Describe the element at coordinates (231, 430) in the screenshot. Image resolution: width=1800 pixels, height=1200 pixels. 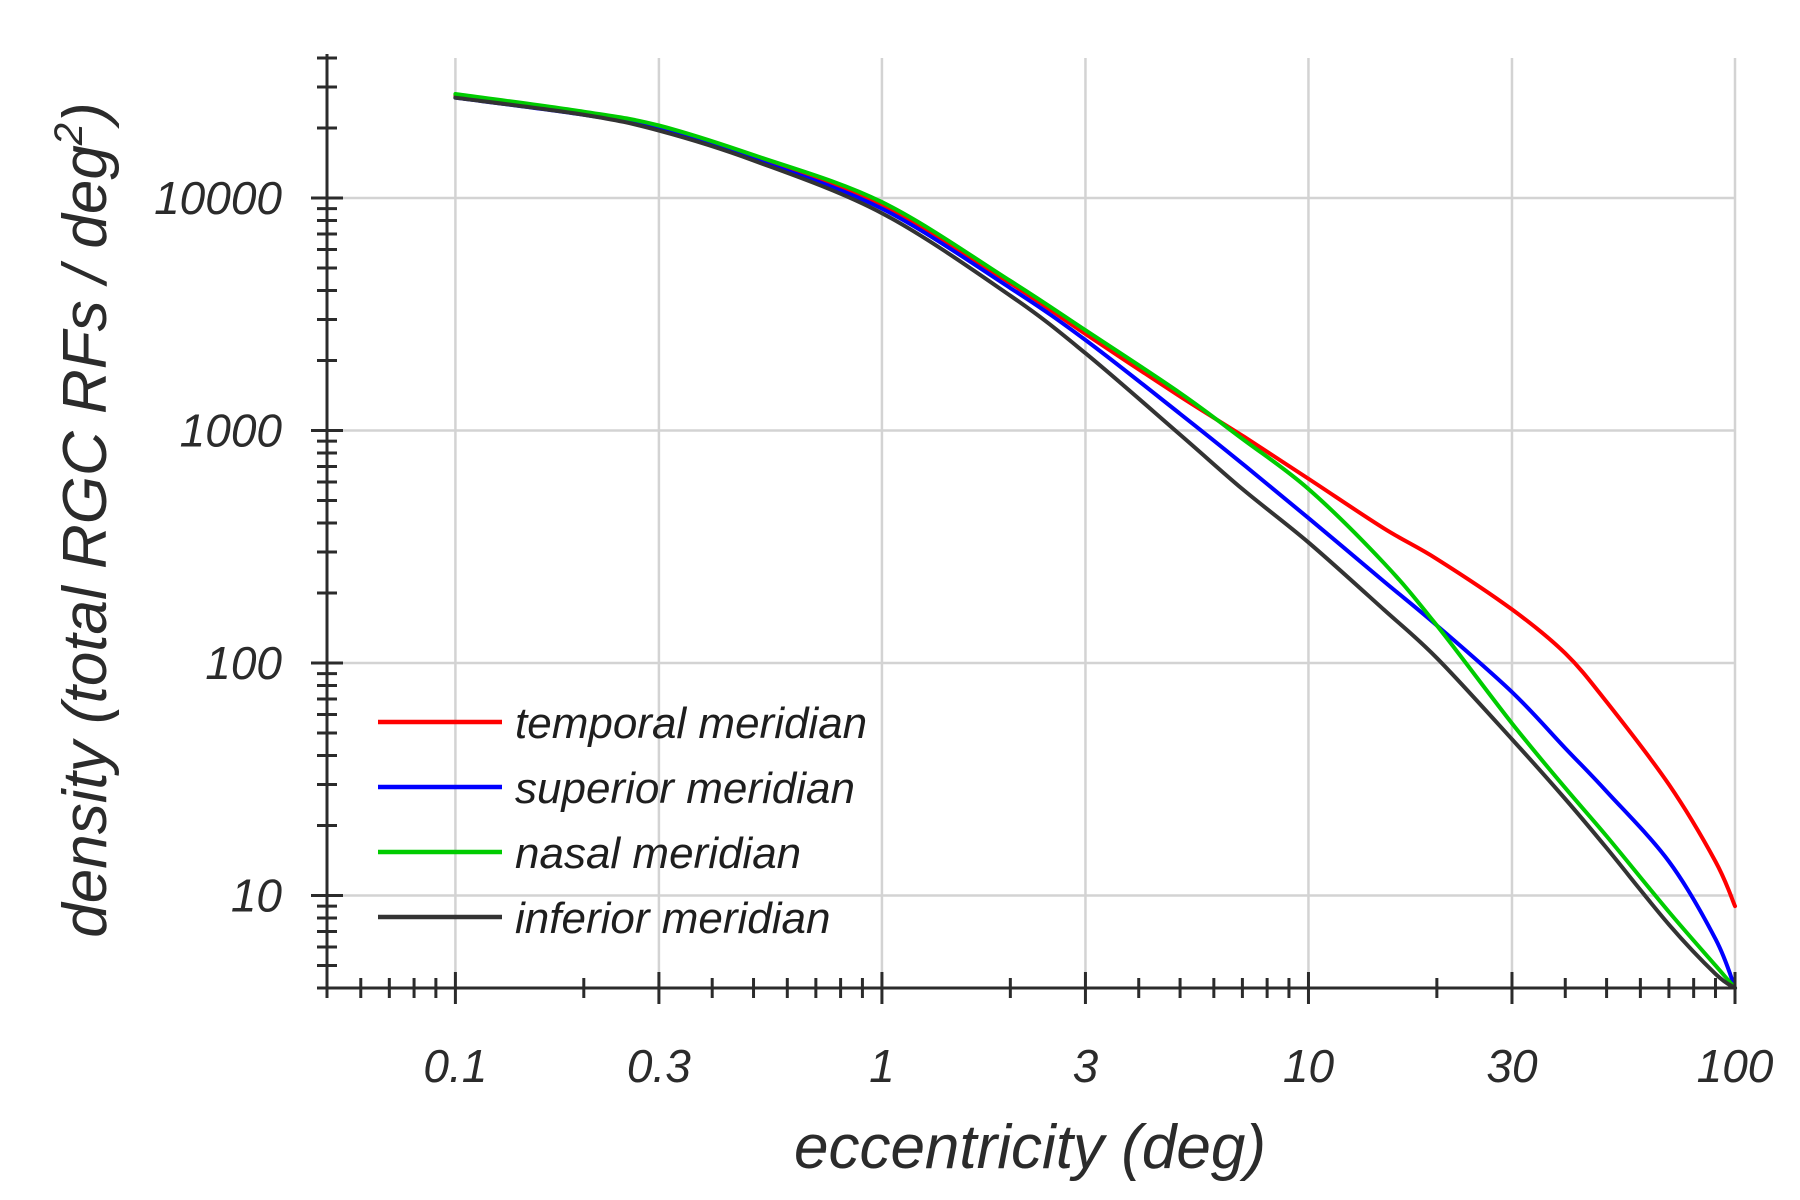
I see `y-tick-label: 1000` at that location.